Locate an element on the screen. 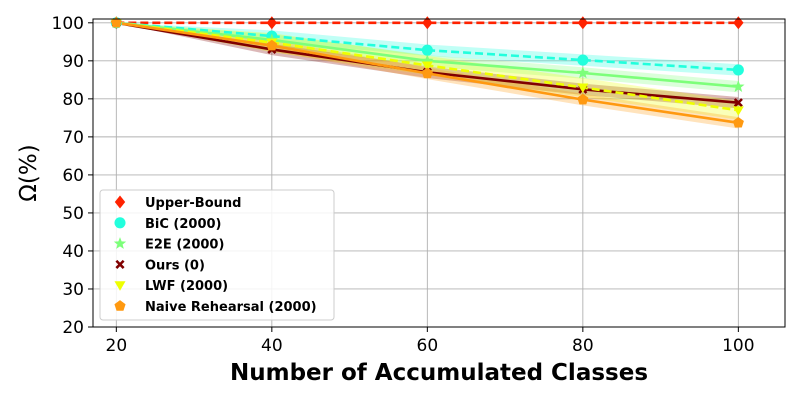 This screenshot has height=400, width=800. y-tick-labels: 20 30 40 50 60 70 80 90 100 is located at coordinates (72, 176).